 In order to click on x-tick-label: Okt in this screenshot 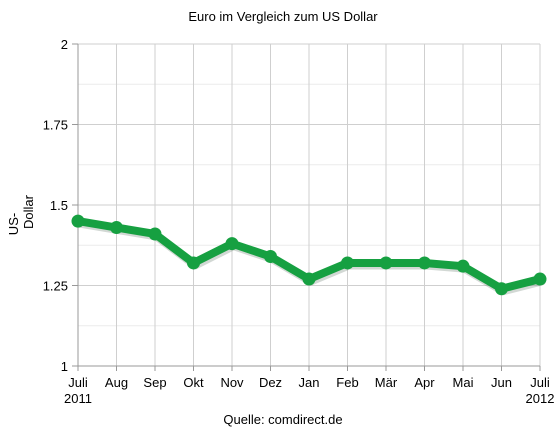, I will do `click(193, 382)`.